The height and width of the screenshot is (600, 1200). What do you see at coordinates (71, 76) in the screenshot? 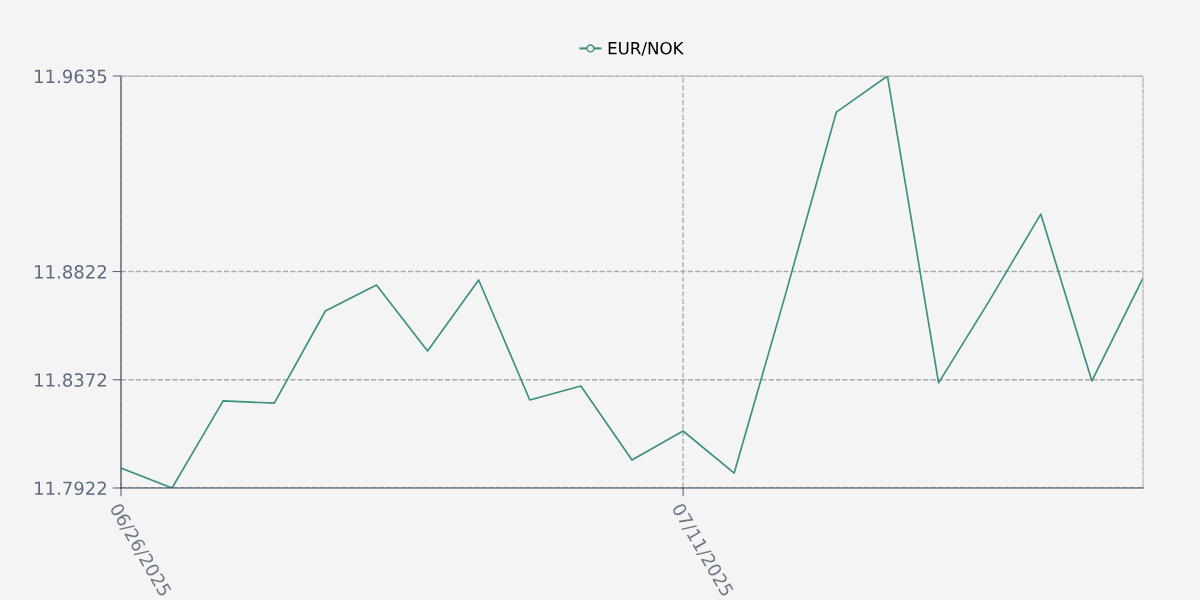
I see `y-tick-label: 11.9635` at bounding box center [71, 76].